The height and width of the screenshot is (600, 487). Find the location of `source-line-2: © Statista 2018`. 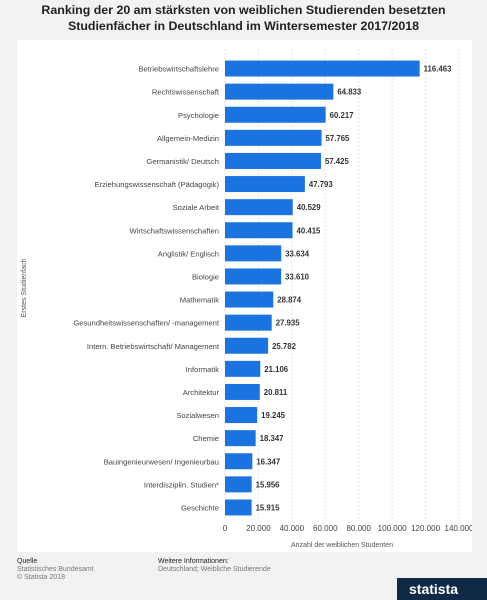

source-line-2: © Statista 2018 is located at coordinates (41, 577).